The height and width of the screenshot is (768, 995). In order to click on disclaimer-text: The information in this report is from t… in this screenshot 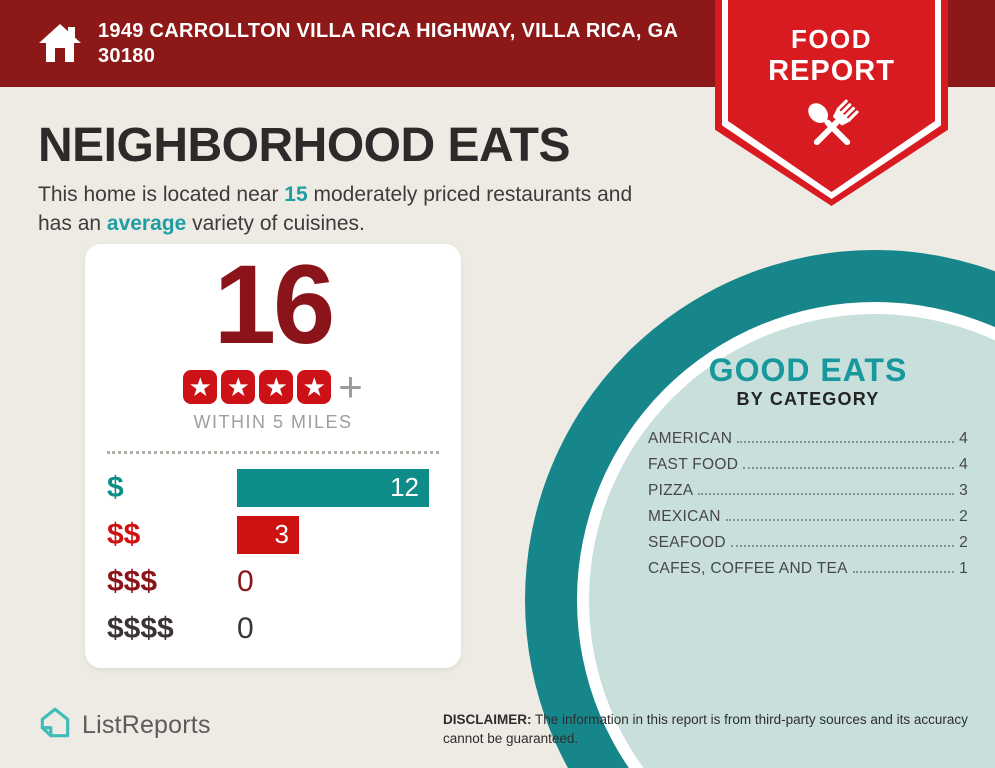, I will do `click(705, 729)`.